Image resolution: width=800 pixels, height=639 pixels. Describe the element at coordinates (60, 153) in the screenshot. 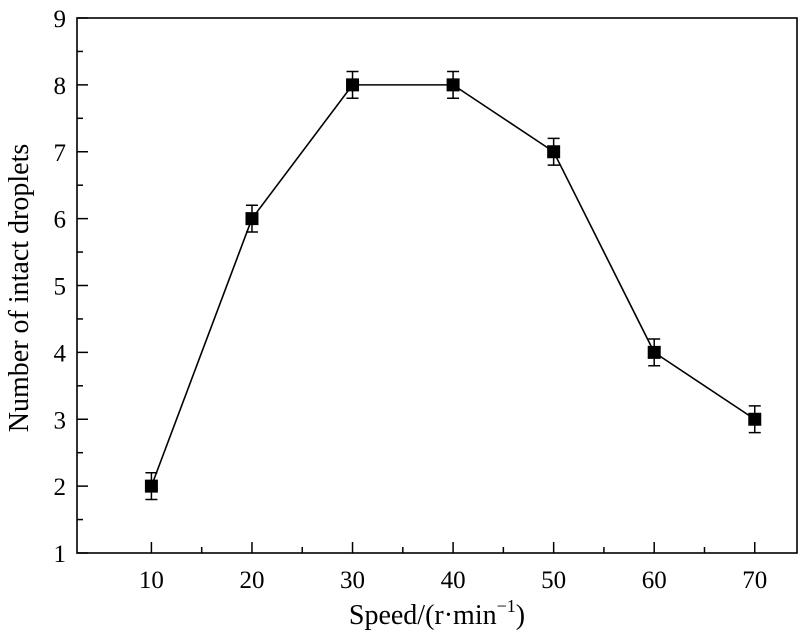

I see `y-tick-label: 7` at that location.